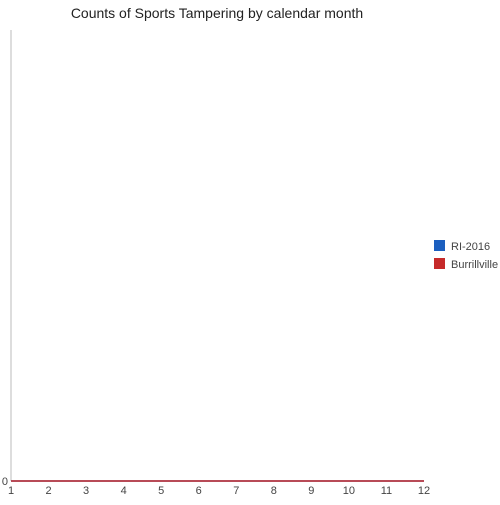 The height and width of the screenshot is (505, 500). Describe the element at coordinates (474, 265) in the screenshot. I see `legend-label: Burrillville` at that location.